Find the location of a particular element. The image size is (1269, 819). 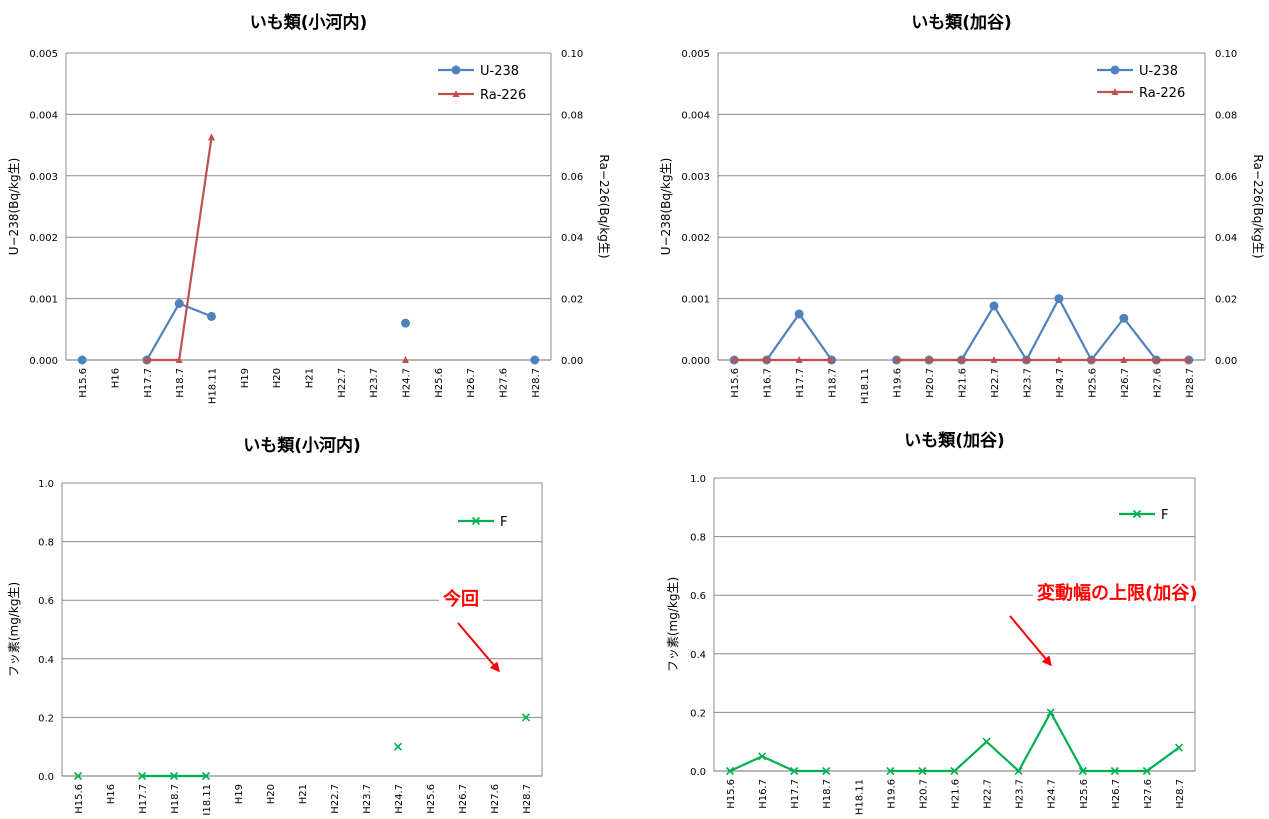

x-tick-label: H20.7 is located at coordinates (930, 383).